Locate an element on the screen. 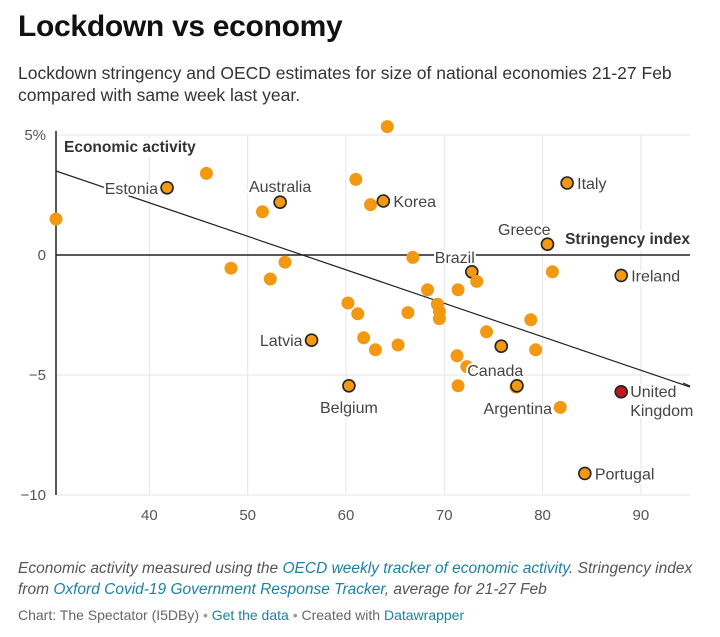 Image resolution: width=720 pixels, height=637 pixels. oecd-tracker-link: OECD weekly tracker of economic activity is located at coordinates (426, 568).